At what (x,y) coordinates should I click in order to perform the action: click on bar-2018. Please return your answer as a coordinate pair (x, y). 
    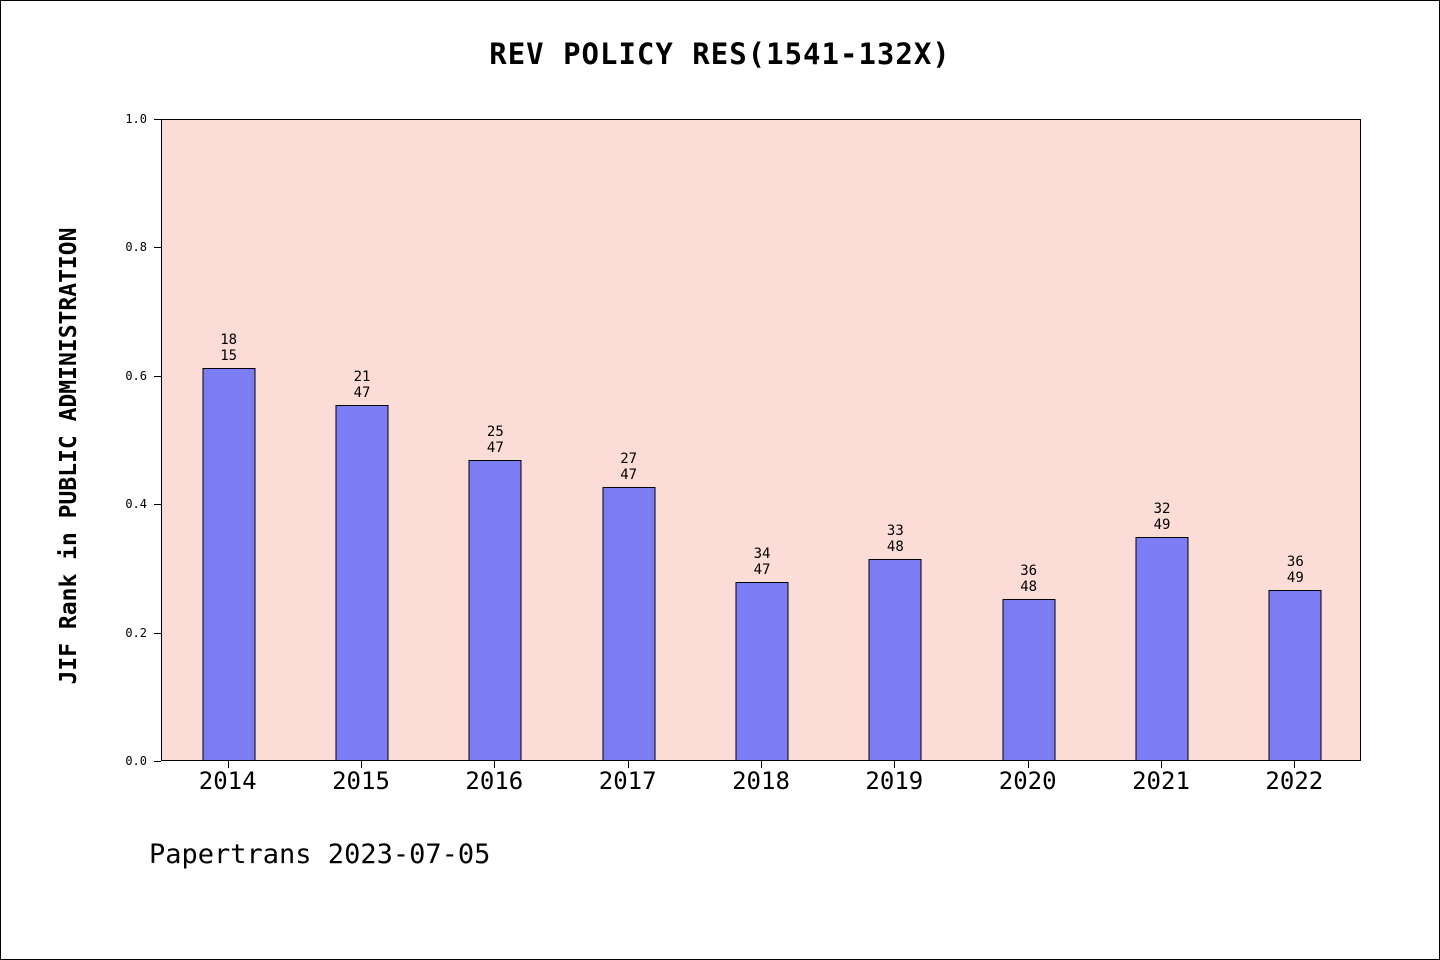
    Looking at the image, I should click on (762, 671).